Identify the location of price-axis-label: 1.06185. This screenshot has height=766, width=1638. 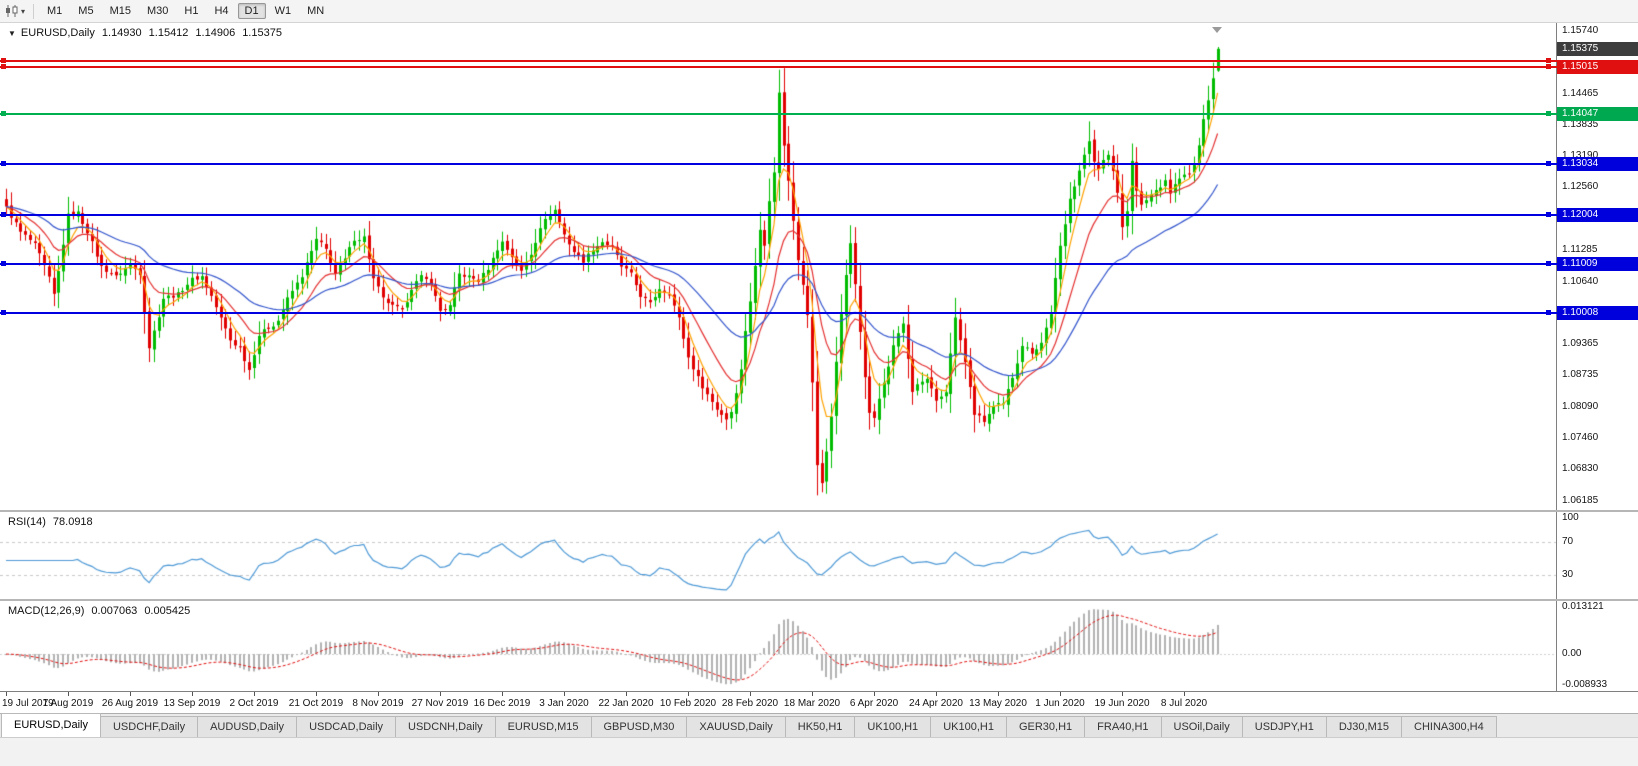
(1580, 500).